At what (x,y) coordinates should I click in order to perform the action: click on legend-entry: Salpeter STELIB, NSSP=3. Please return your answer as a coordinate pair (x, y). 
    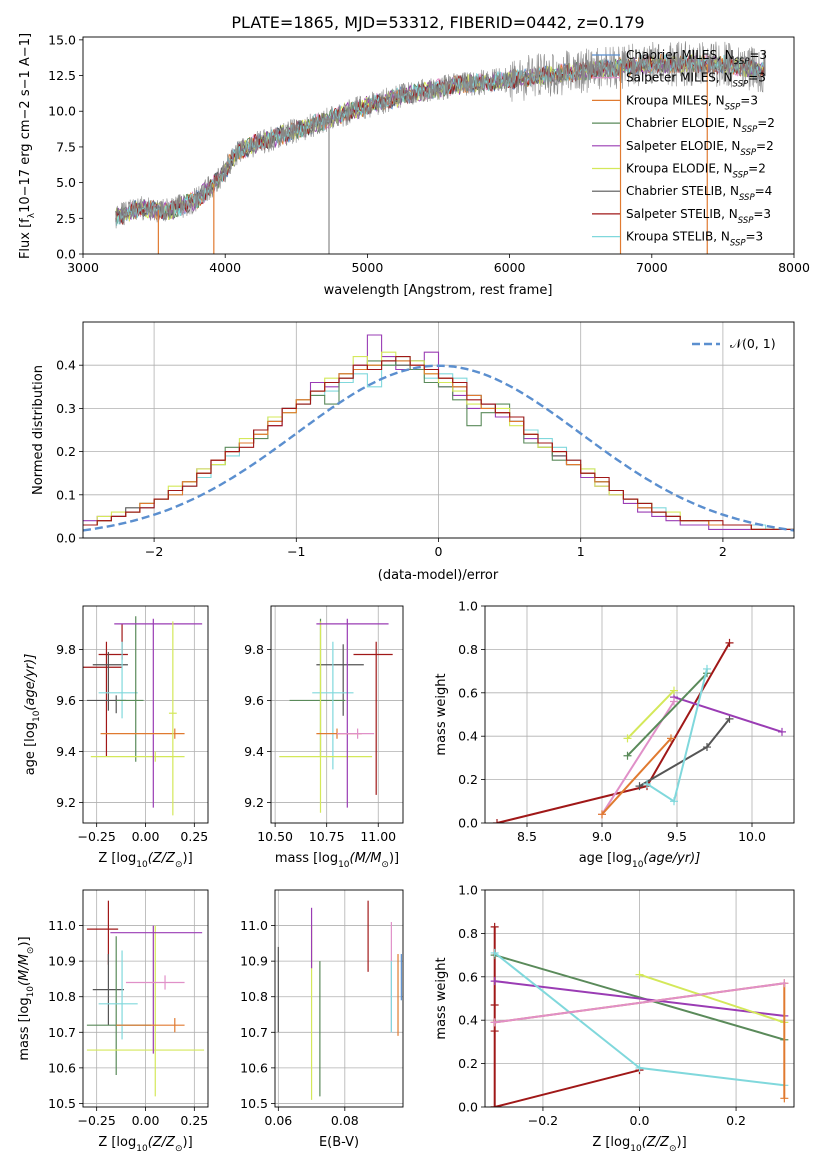
    Looking at the image, I should click on (698, 216).